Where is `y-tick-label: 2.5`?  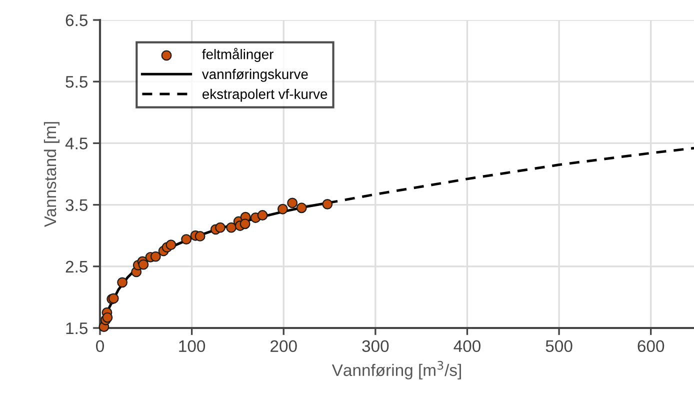
y-tick-label: 2.5 is located at coordinates (77, 266).